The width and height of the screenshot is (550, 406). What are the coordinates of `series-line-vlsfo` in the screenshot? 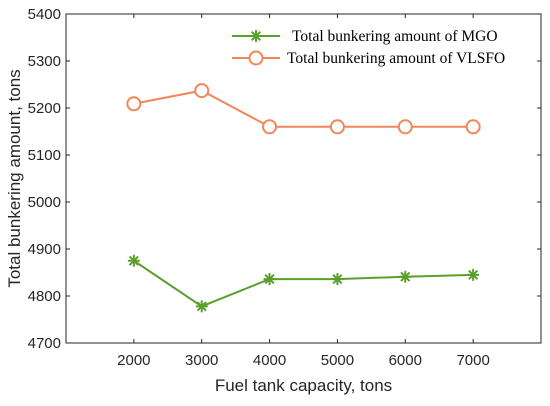 It's located at (303, 108).